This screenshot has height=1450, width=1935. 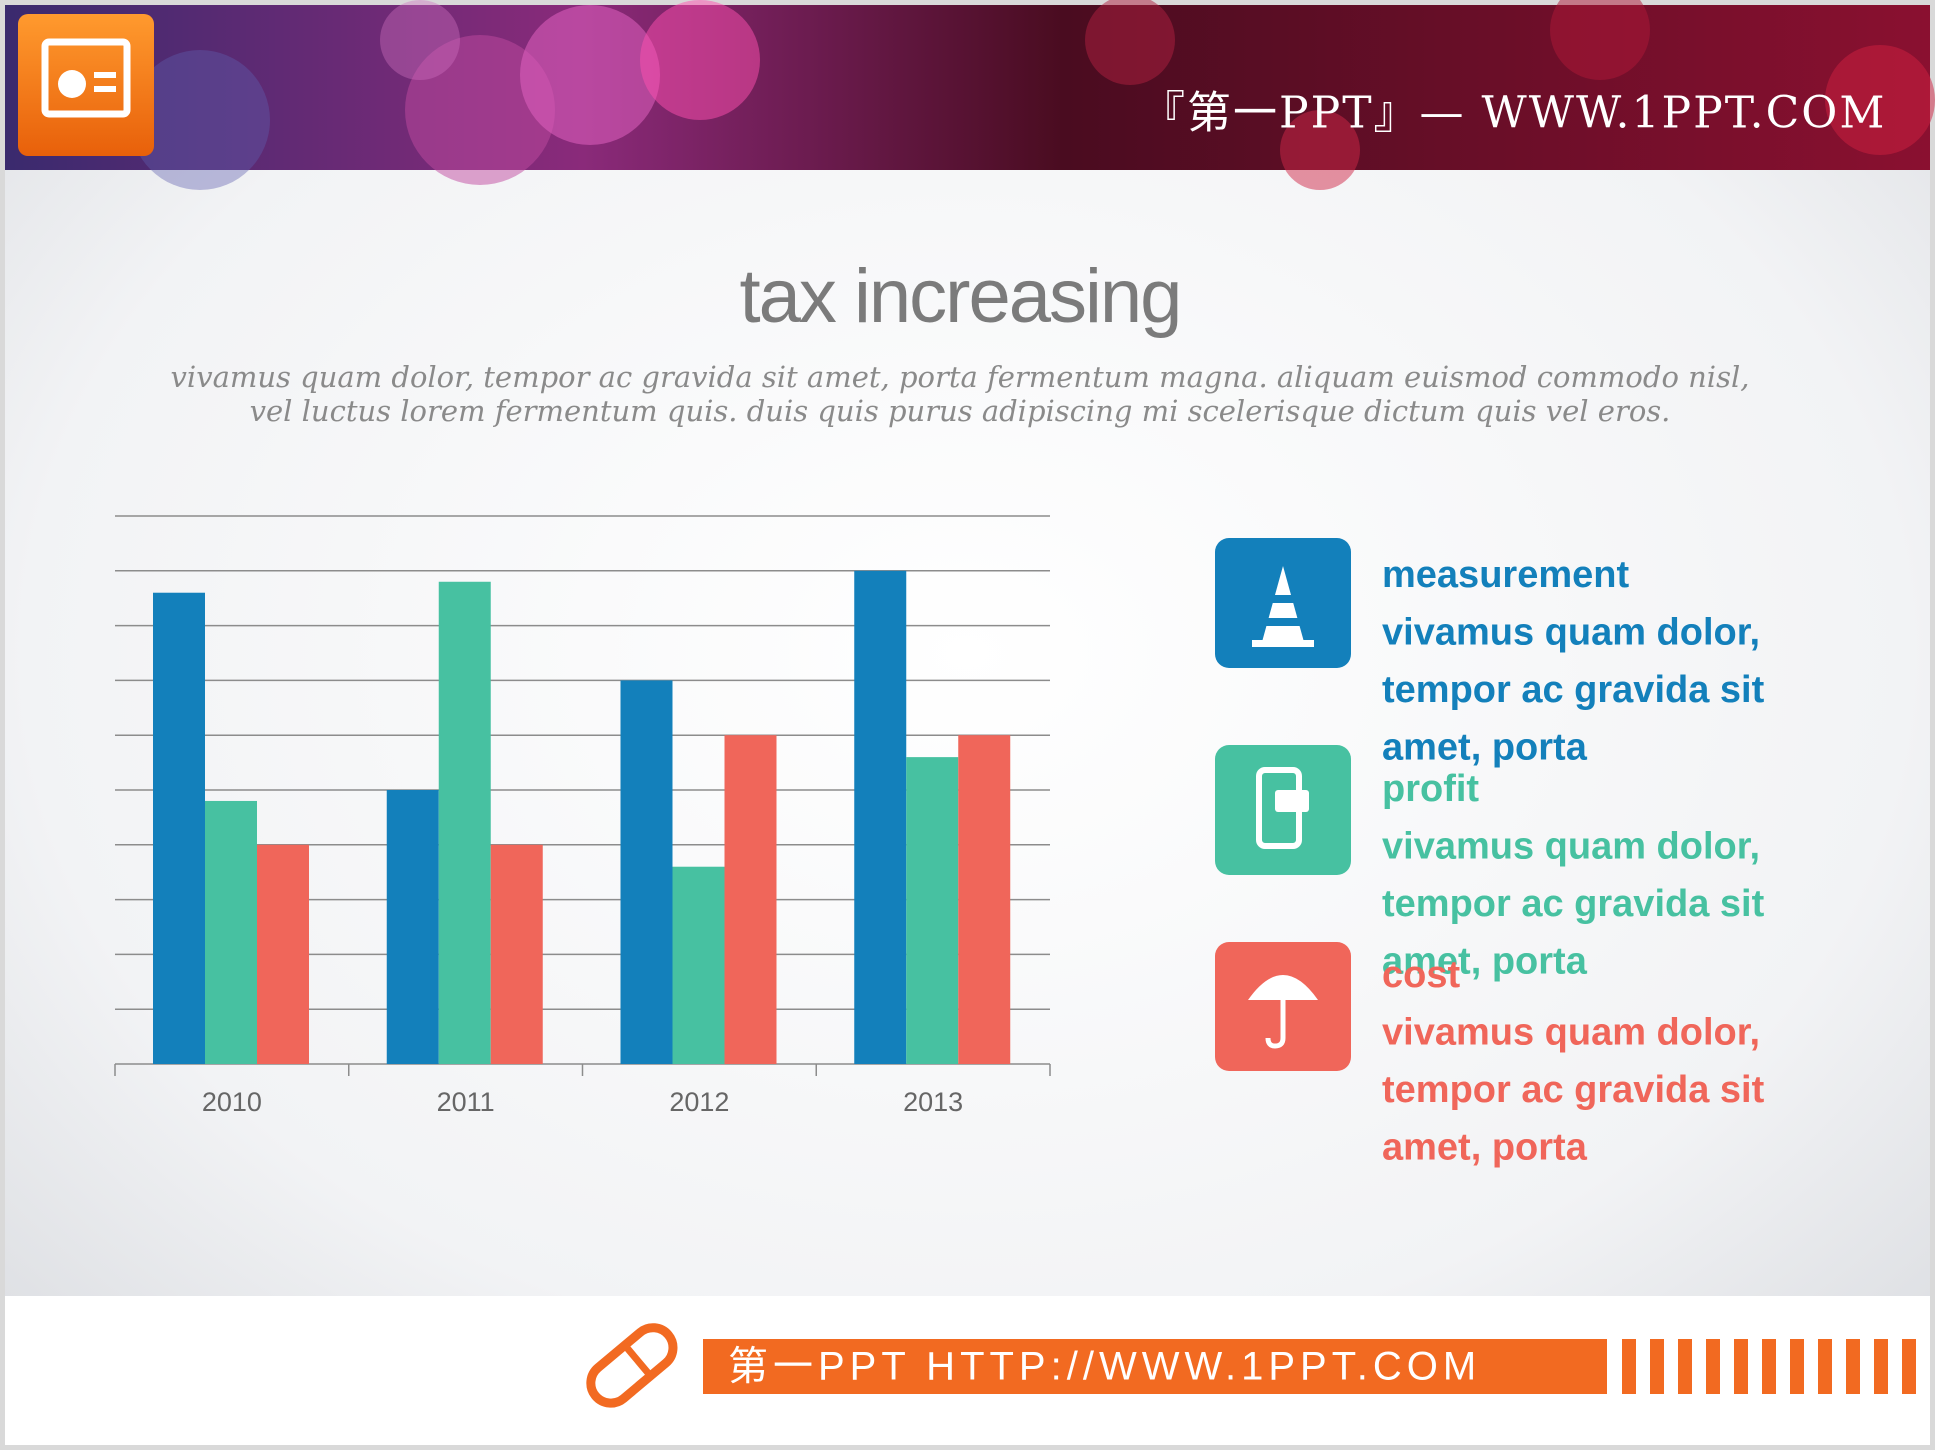 I want to click on footer-band, so click(x=967, y=1370).